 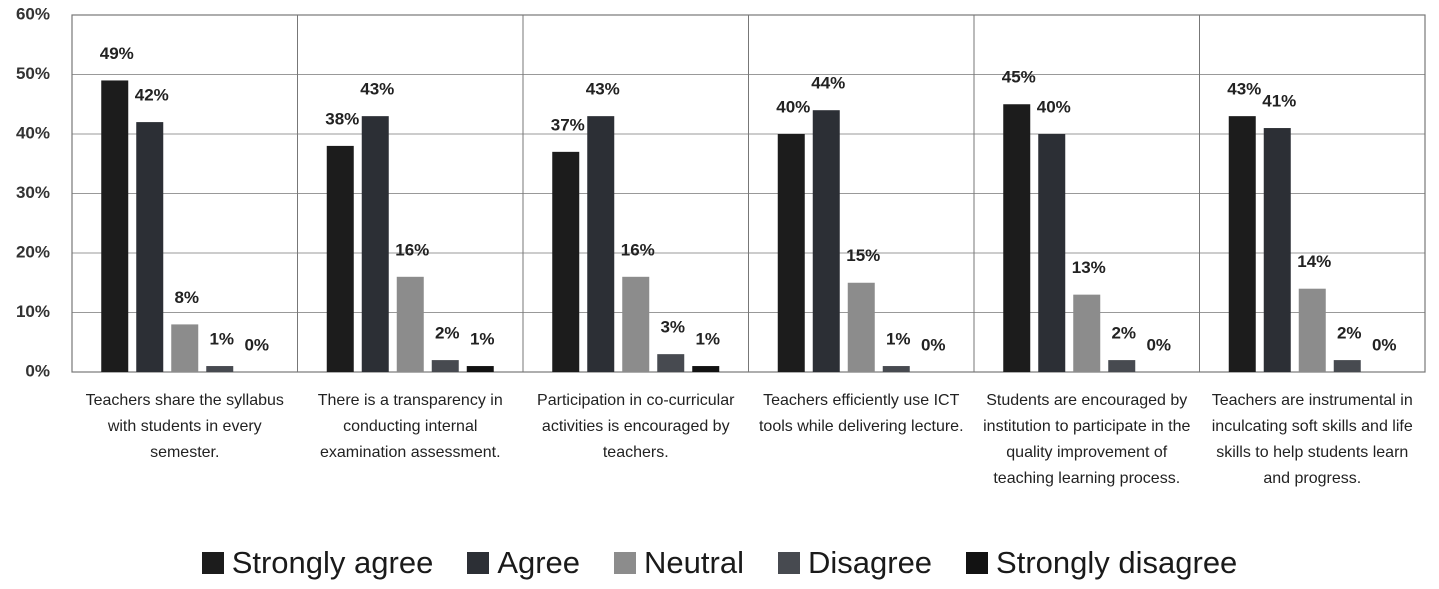 What do you see at coordinates (37, 370) in the screenshot?
I see `y-tick-label: 0%` at bounding box center [37, 370].